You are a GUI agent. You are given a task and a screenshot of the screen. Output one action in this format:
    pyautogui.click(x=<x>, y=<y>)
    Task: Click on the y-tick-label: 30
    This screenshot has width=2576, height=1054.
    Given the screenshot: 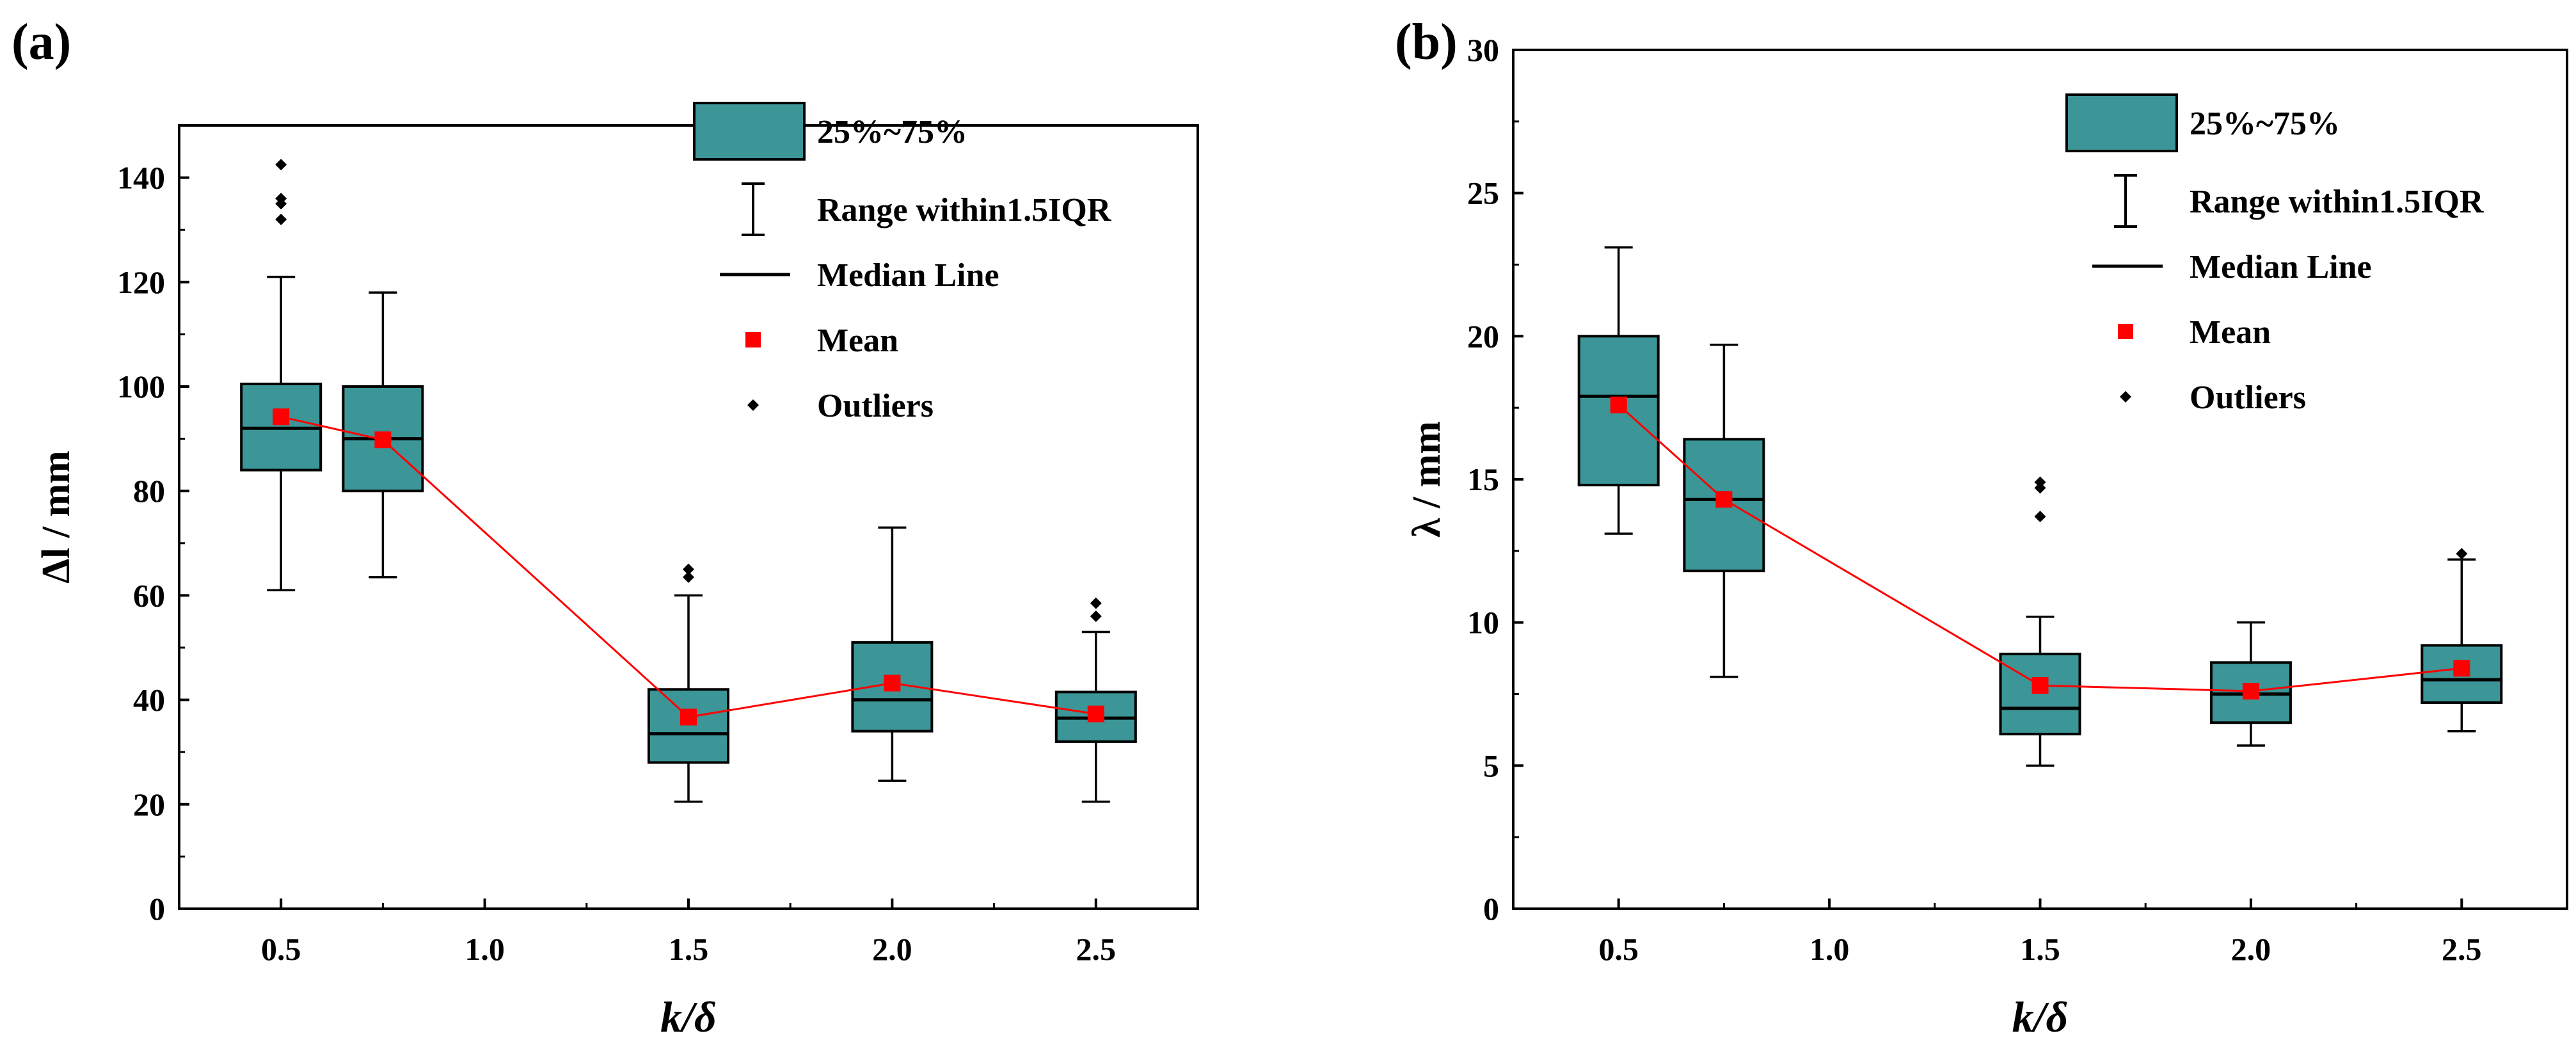 What is the action you would take?
    pyautogui.click(x=1483, y=50)
    